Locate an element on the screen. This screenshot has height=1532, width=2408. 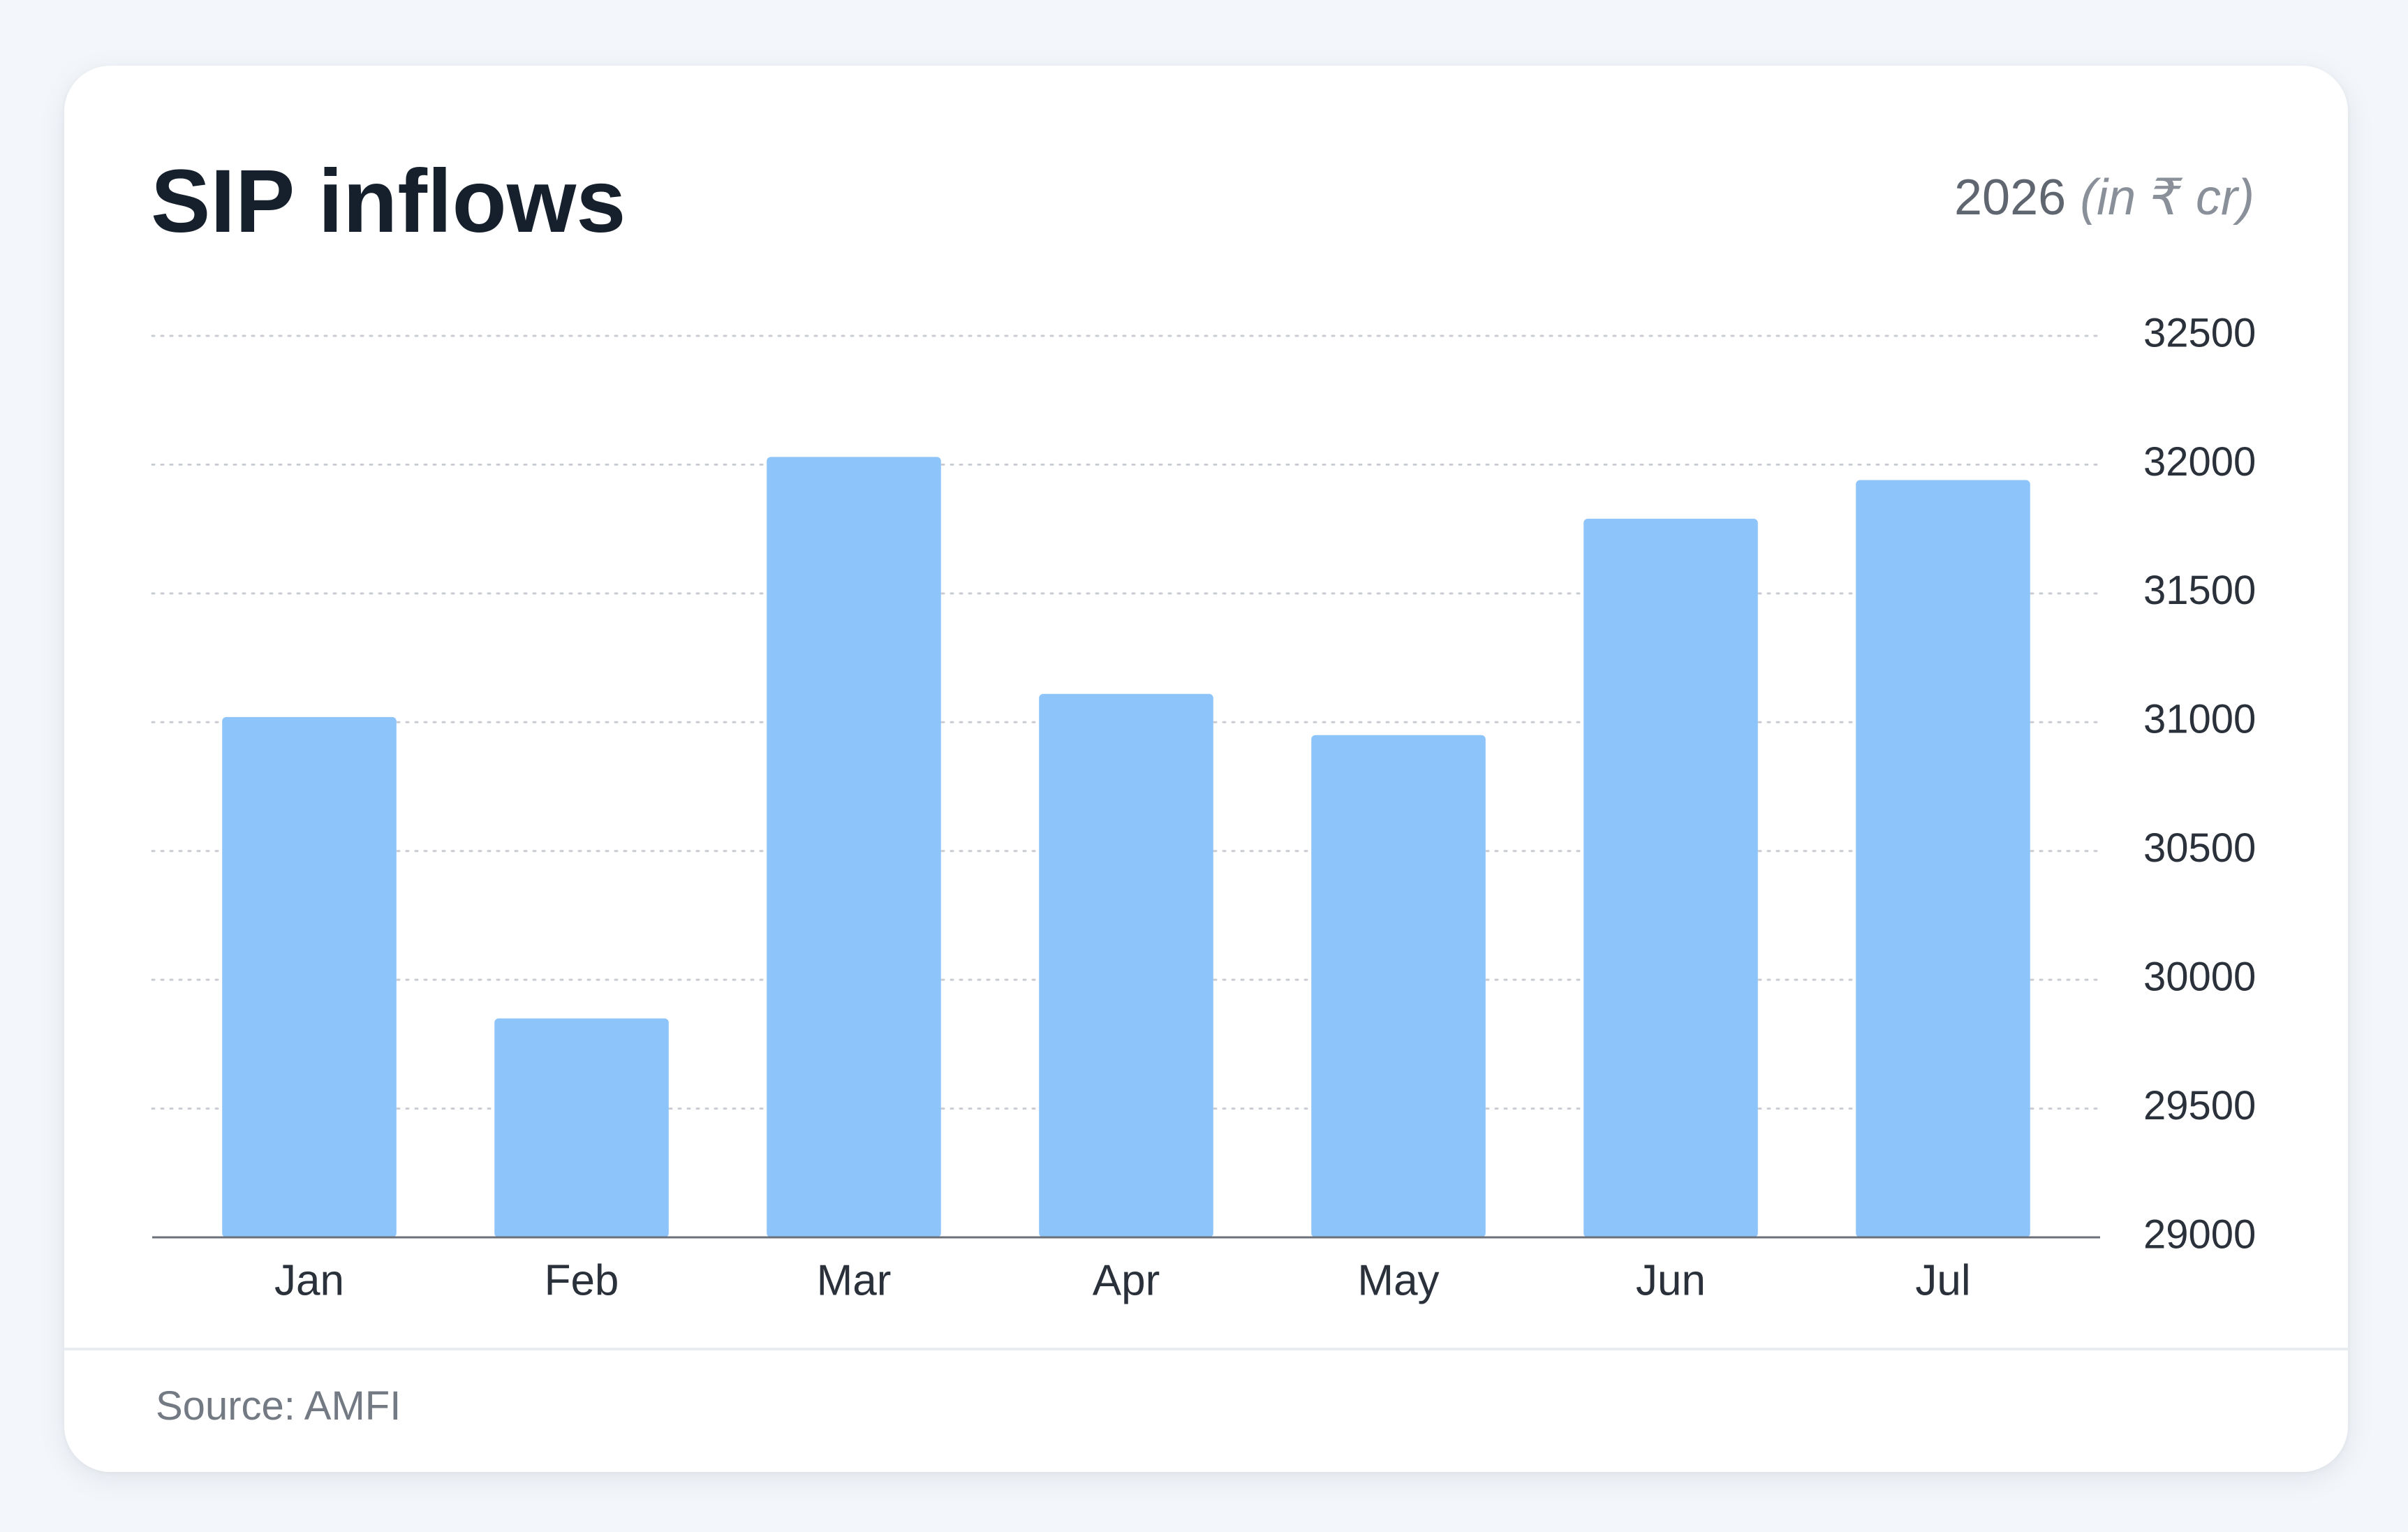
y-tick-label: 30500 is located at coordinates (2200, 848).